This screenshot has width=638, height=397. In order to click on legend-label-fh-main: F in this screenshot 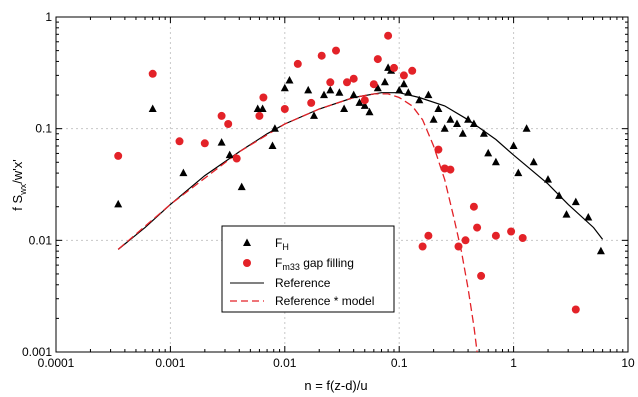, I will do `click(278, 243)`.